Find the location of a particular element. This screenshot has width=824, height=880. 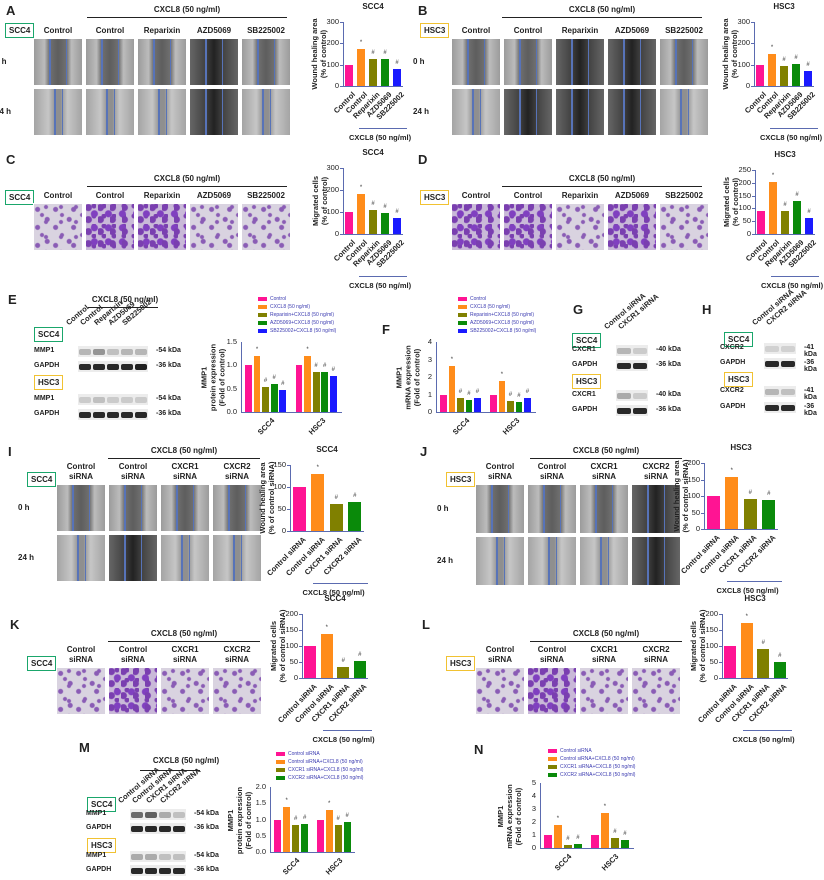

y-tick: 200 is located at coordinates (291, 613).